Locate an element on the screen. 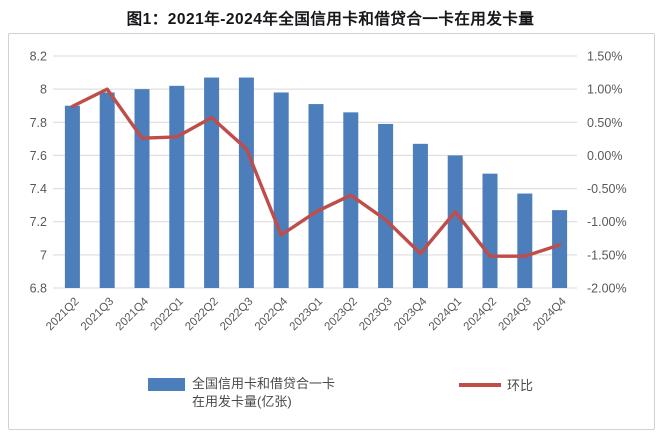 The width and height of the screenshot is (661, 437). y-axis-left-tick-label: 7.6 is located at coordinates (38, 156).